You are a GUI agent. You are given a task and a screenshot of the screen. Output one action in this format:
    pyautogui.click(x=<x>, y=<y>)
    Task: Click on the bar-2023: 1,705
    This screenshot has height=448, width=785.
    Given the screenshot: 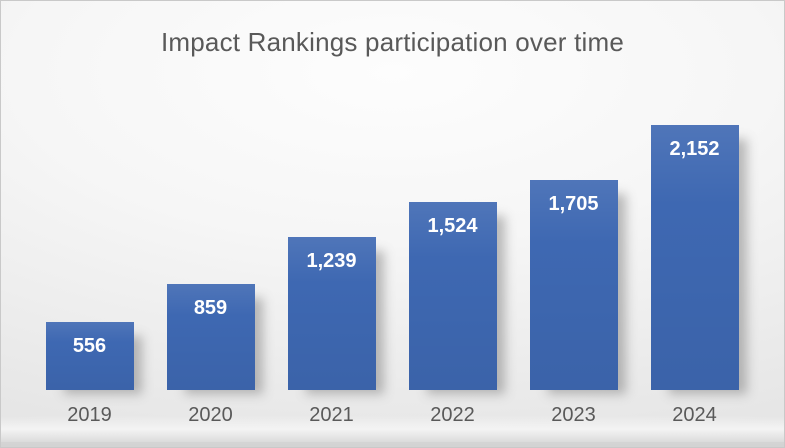 What is the action you would take?
    pyautogui.click(x=573, y=285)
    